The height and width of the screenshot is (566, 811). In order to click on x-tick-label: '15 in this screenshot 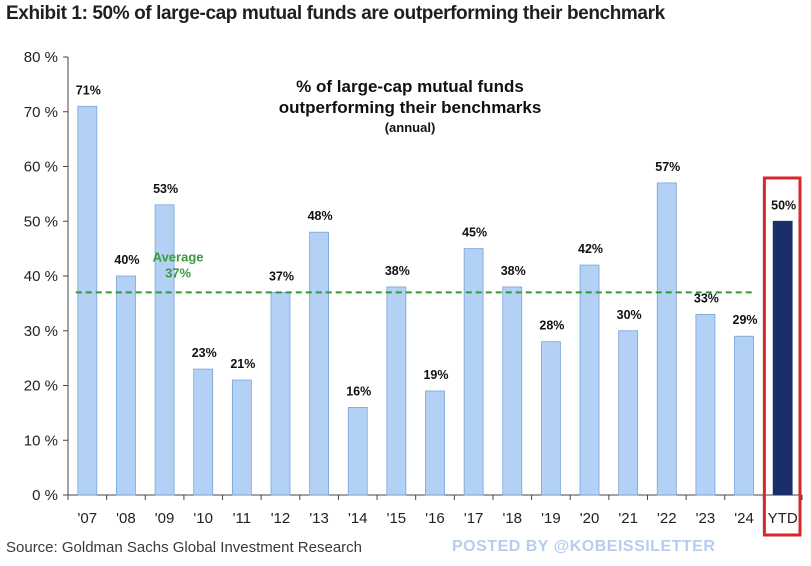, I will do `click(397, 518)`.